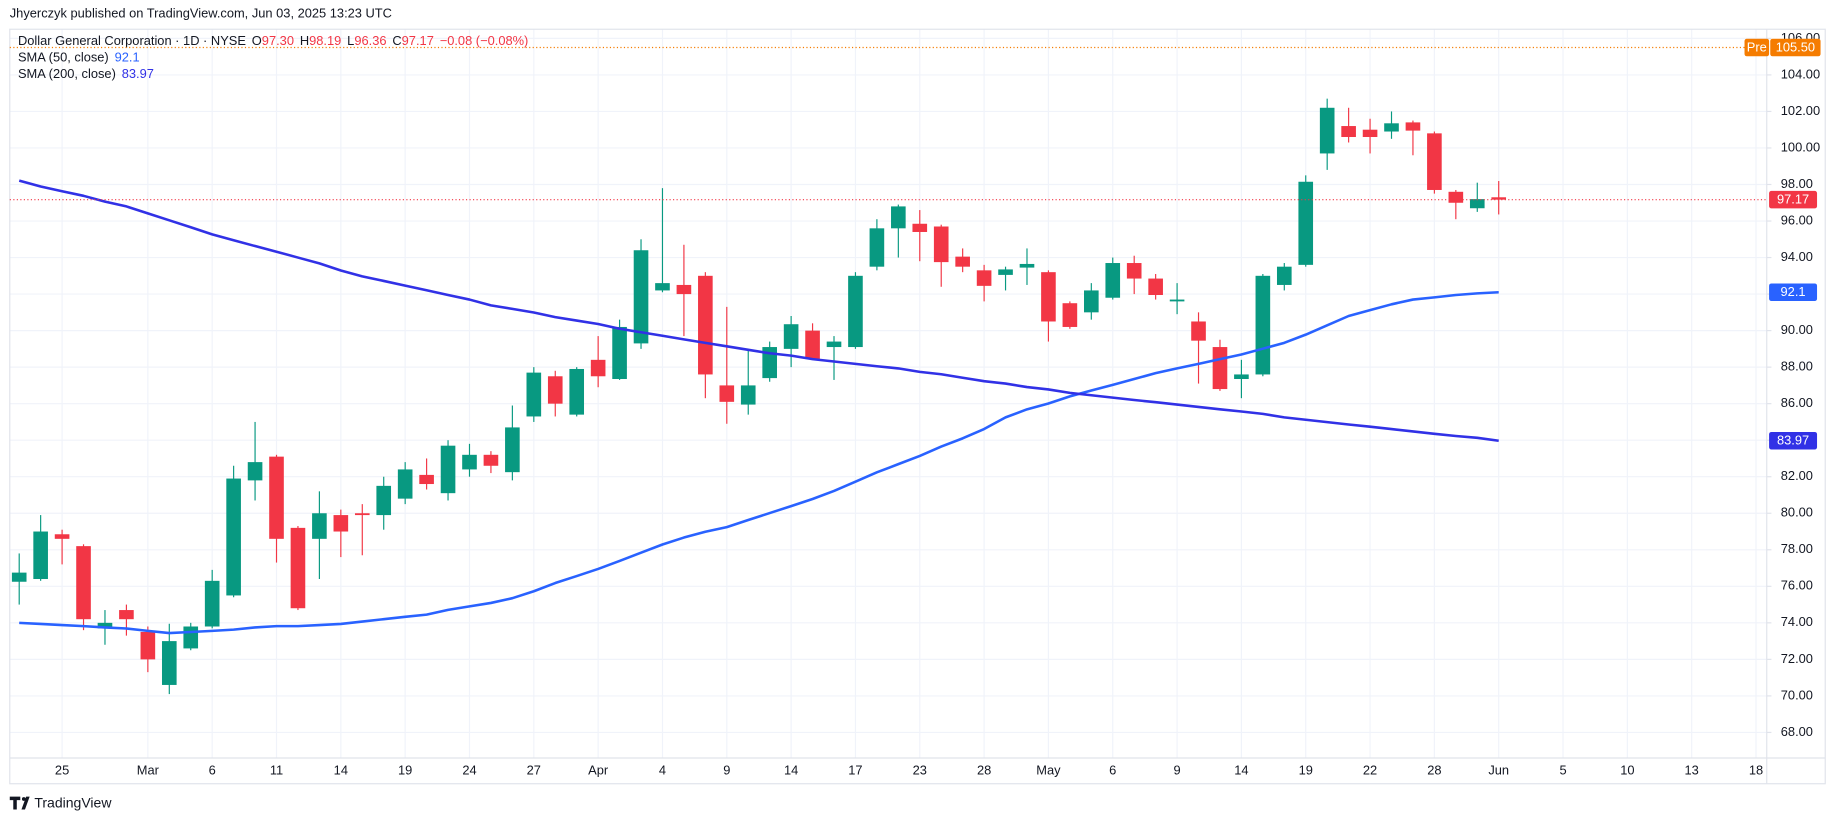 The width and height of the screenshot is (1835, 820). I want to click on price-tag-label: 97.17, so click(1793, 199).